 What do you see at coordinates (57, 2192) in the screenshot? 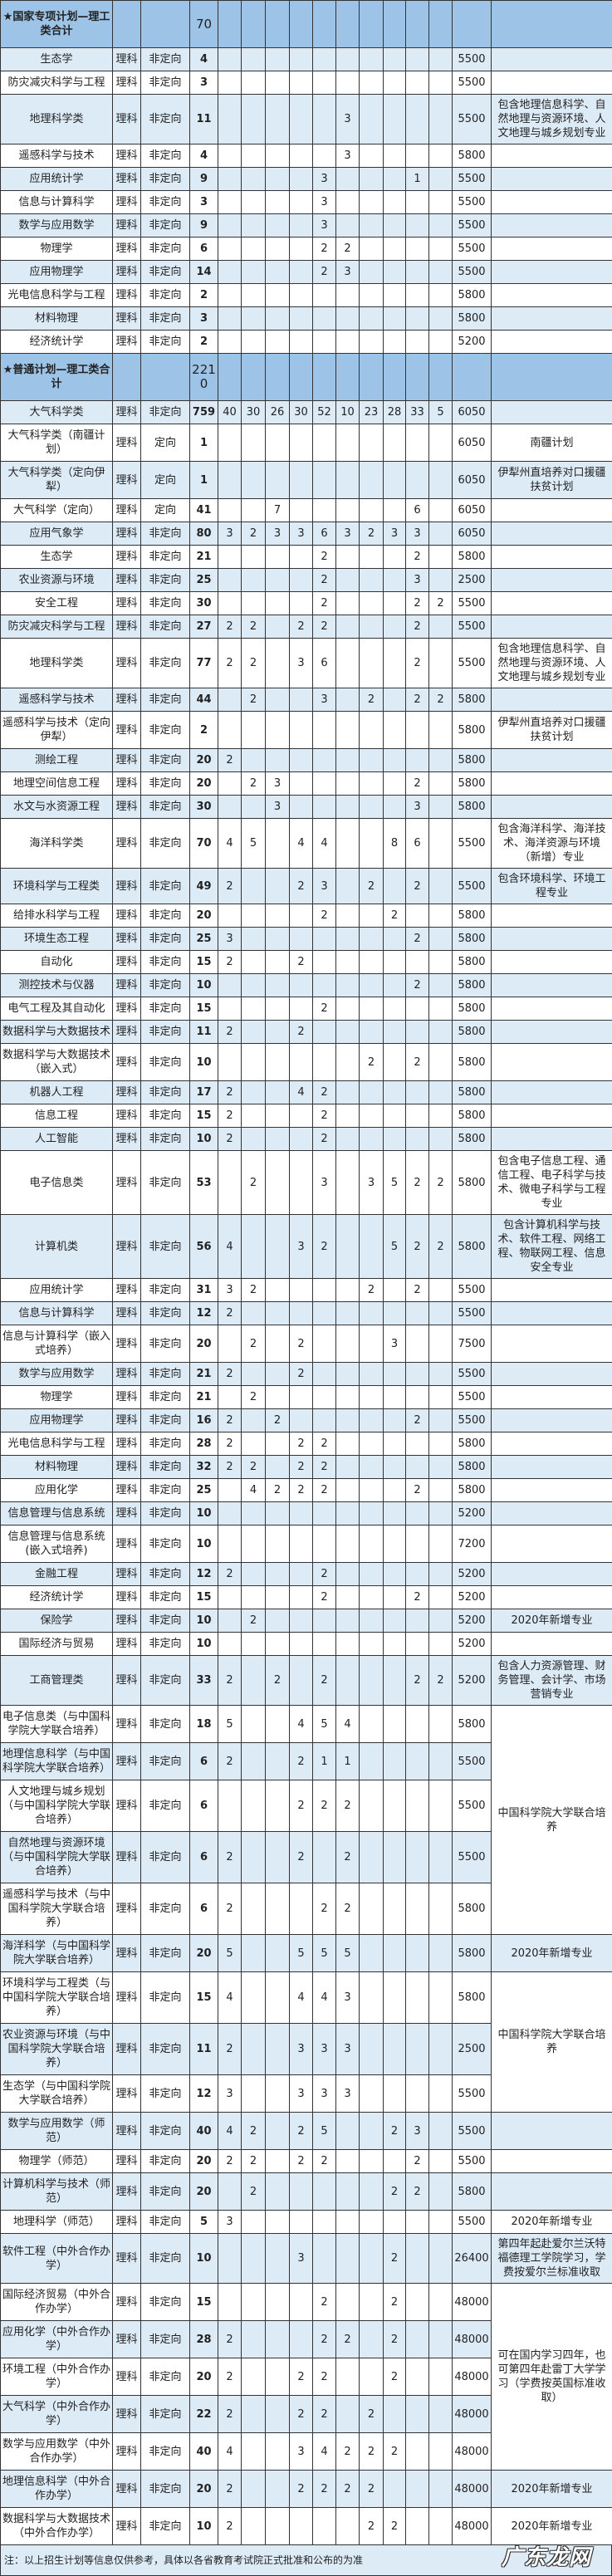
I see `major-name: 计算机科学与技术（师范）` at bounding box center [57, 2192].